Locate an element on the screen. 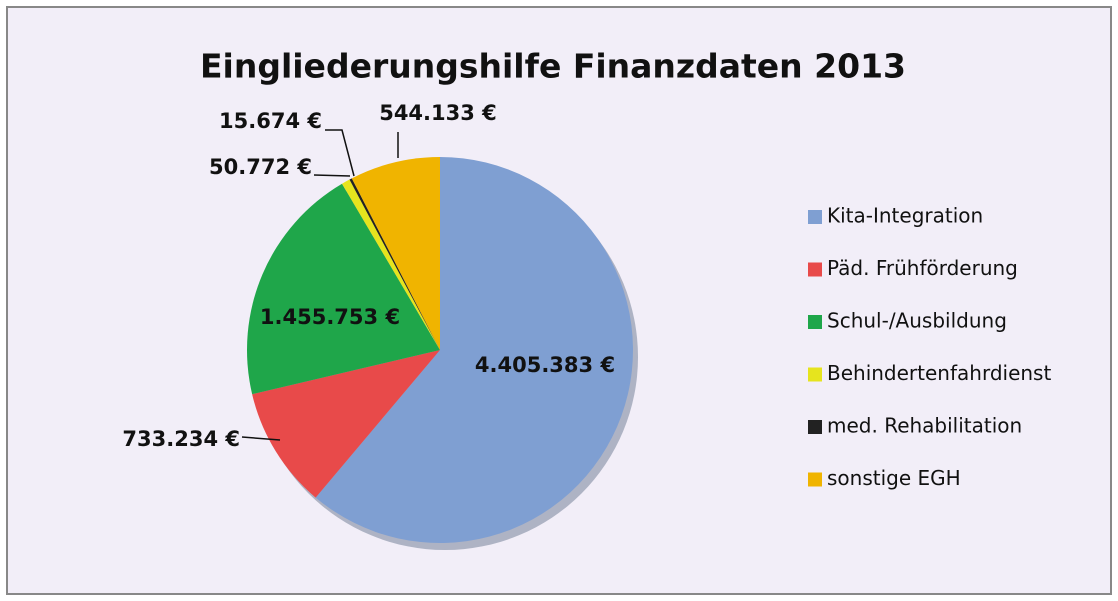 This screenshot has width=1118, height=601. data-label: 15.674 € is located at coordinates (270, 121).